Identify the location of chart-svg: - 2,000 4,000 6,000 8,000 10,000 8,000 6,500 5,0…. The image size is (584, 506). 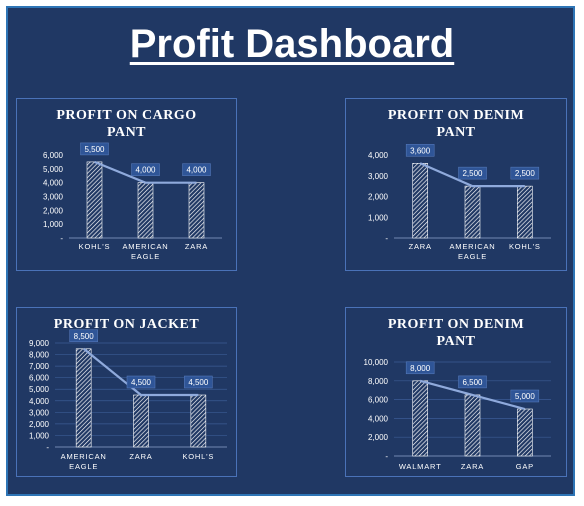
(457, 414).